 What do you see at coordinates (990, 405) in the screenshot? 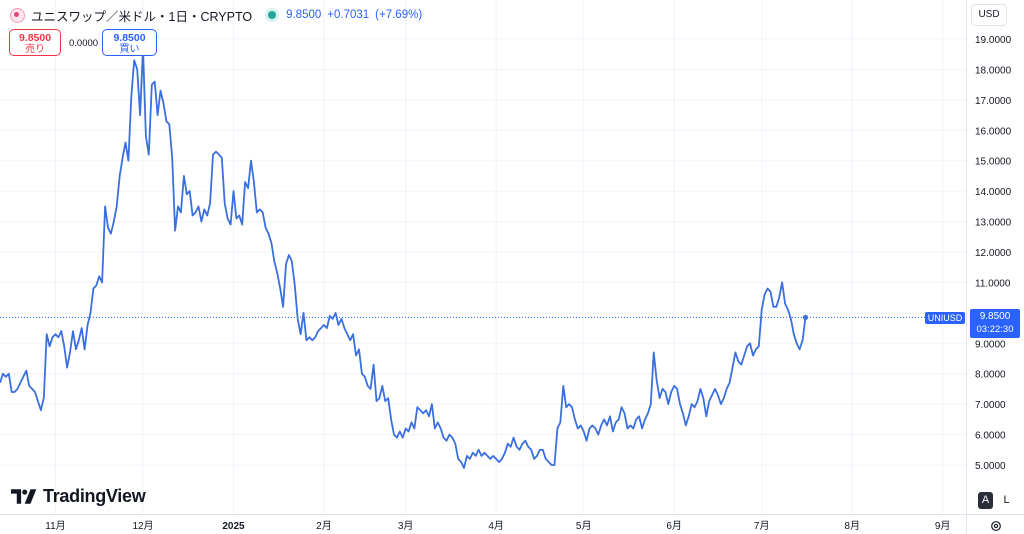
I see `y-tick-label: 7.0000` at bounding box center [990, 405].